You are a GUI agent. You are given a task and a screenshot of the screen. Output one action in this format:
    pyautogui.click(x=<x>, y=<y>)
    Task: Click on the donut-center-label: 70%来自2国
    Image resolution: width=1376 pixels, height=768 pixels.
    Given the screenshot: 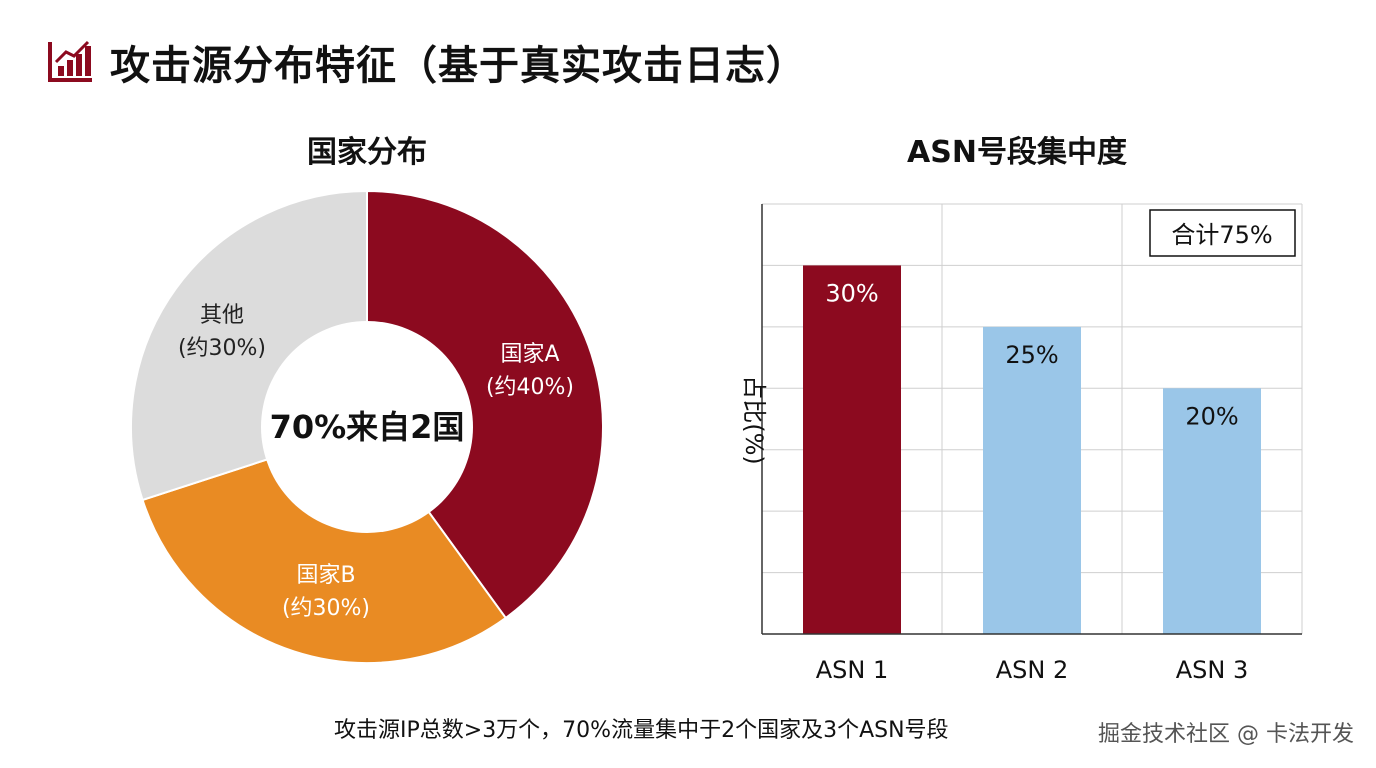 What is the action you would take?
    pyautogui.click(x=367, y=427)
    